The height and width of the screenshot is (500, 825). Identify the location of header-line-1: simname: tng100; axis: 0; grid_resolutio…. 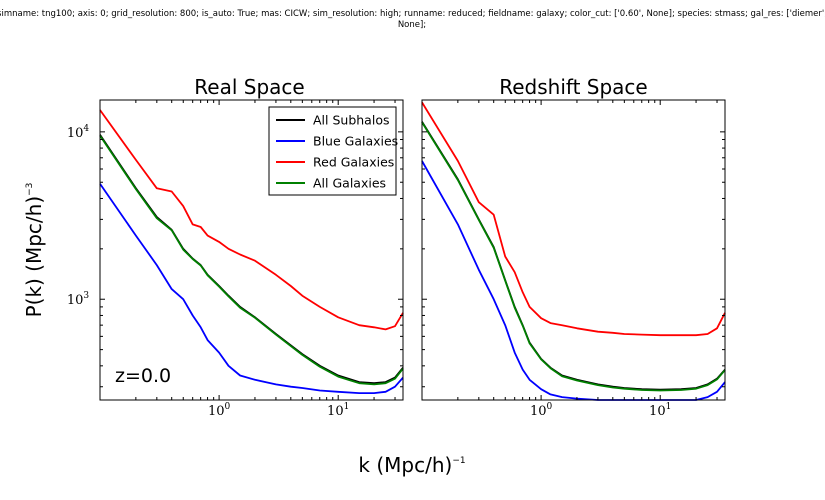
(412, 14).